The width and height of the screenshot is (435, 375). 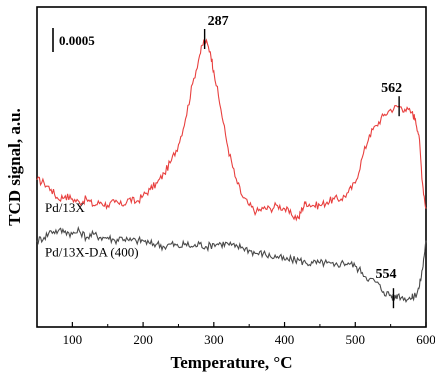 I want to click on series-label: Pd/13X, so click(x=65, y=207).